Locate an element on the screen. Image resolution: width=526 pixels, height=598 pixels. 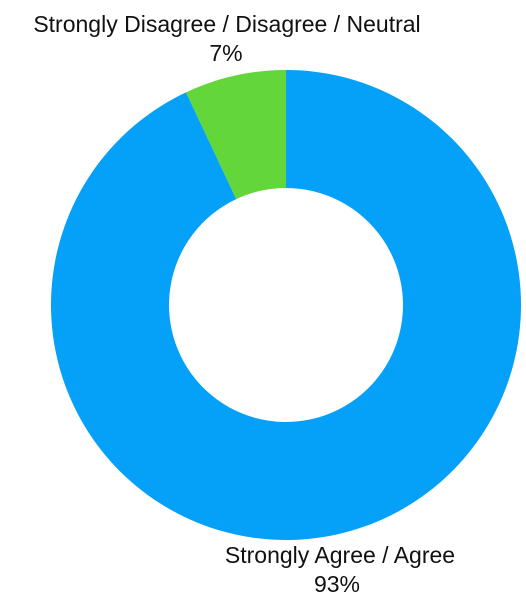
slice-value-label-disagree-neutral: 7% is located at coordinates (225, 53).